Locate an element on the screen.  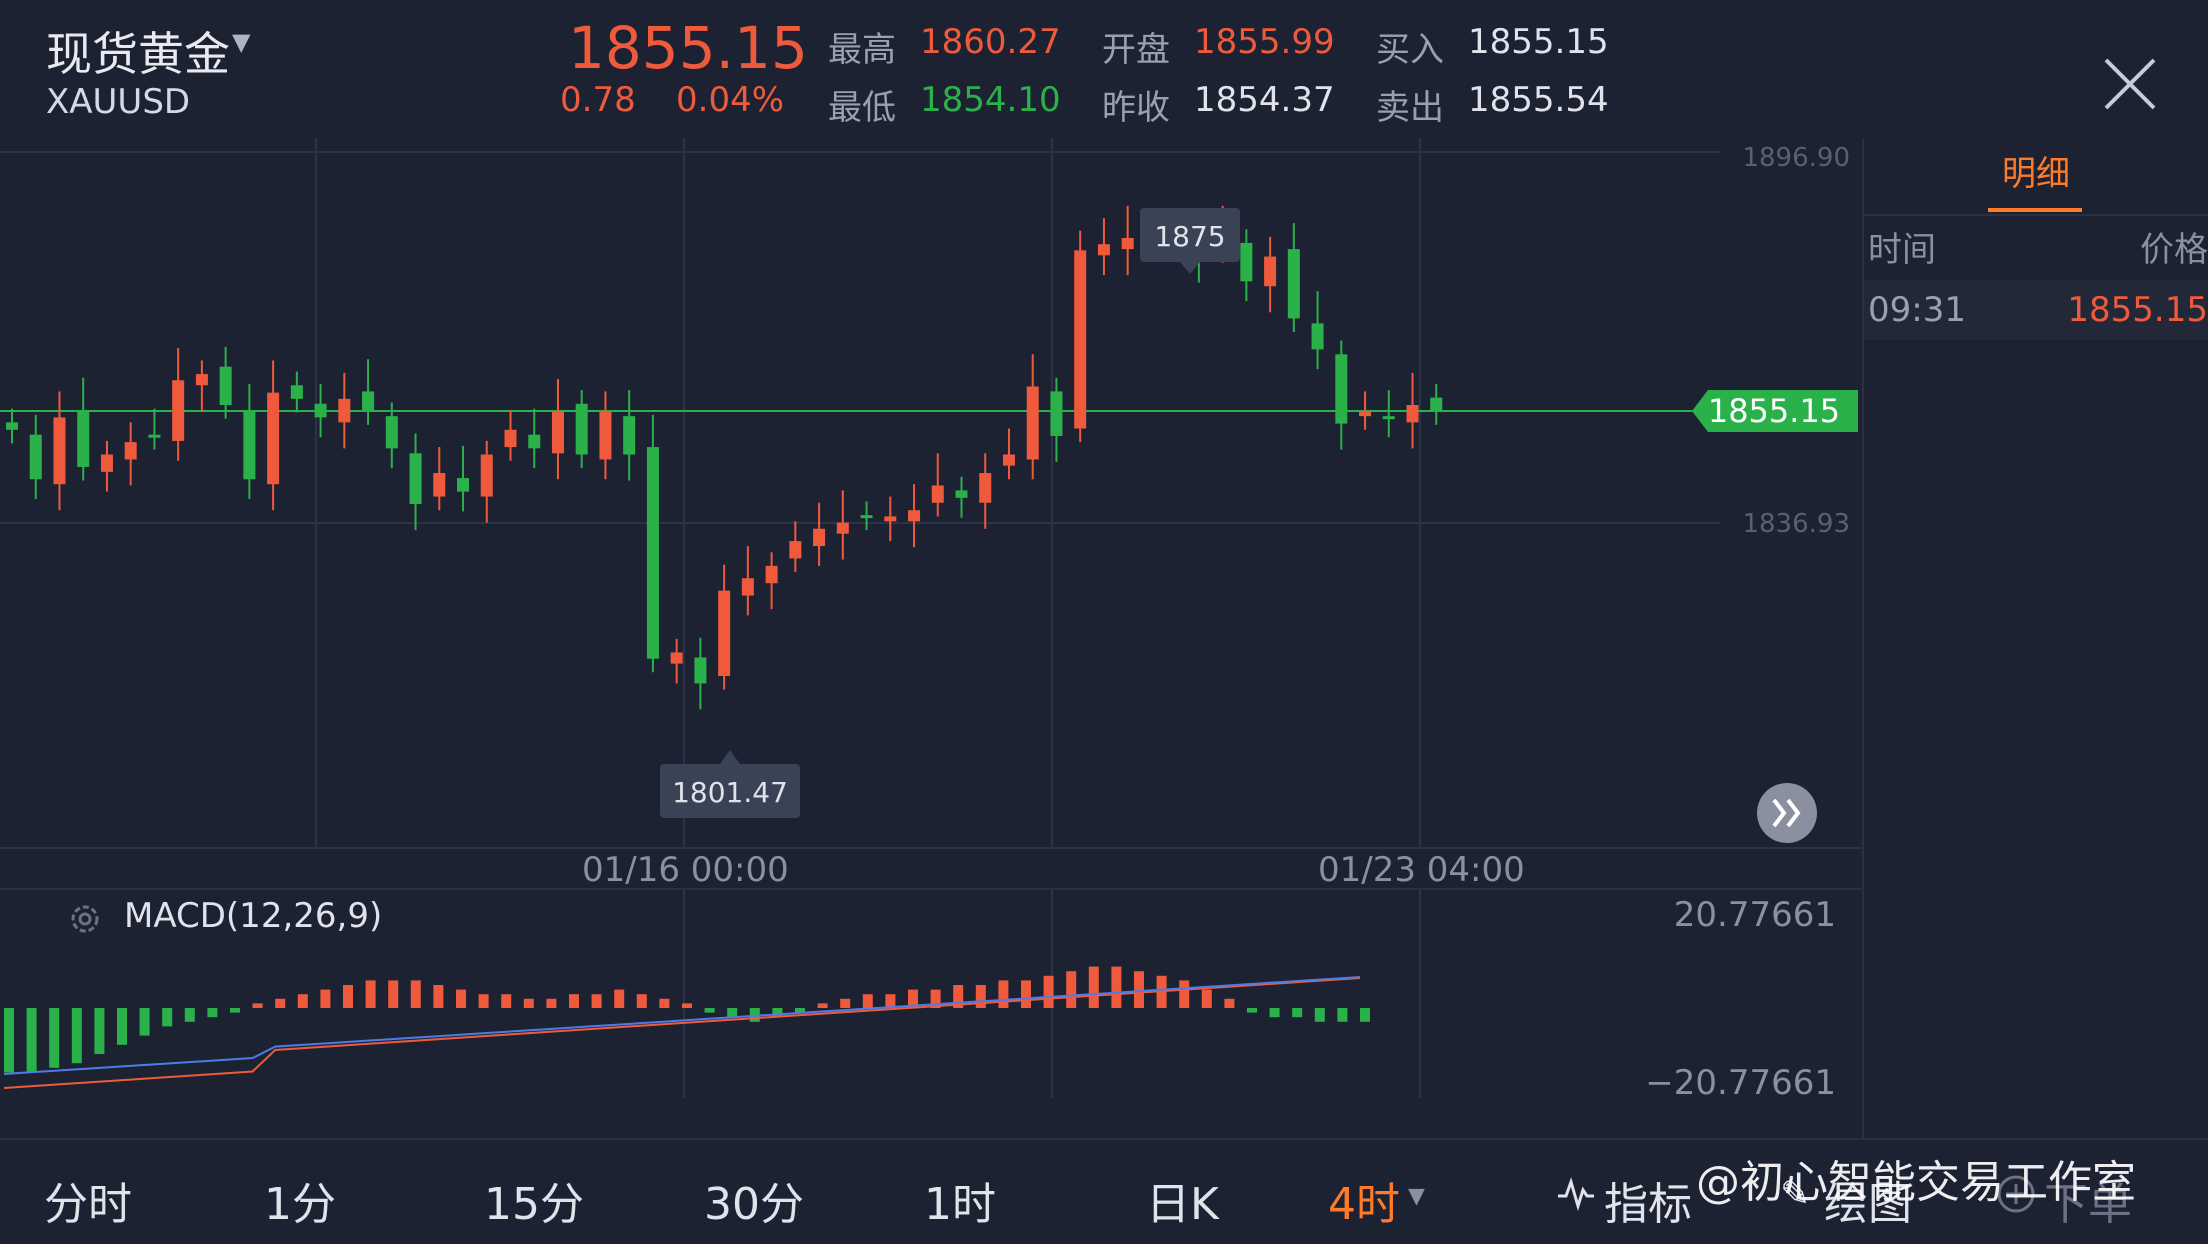
macd-label: MACD(12,26,9) is located at coordinates (253, 916).